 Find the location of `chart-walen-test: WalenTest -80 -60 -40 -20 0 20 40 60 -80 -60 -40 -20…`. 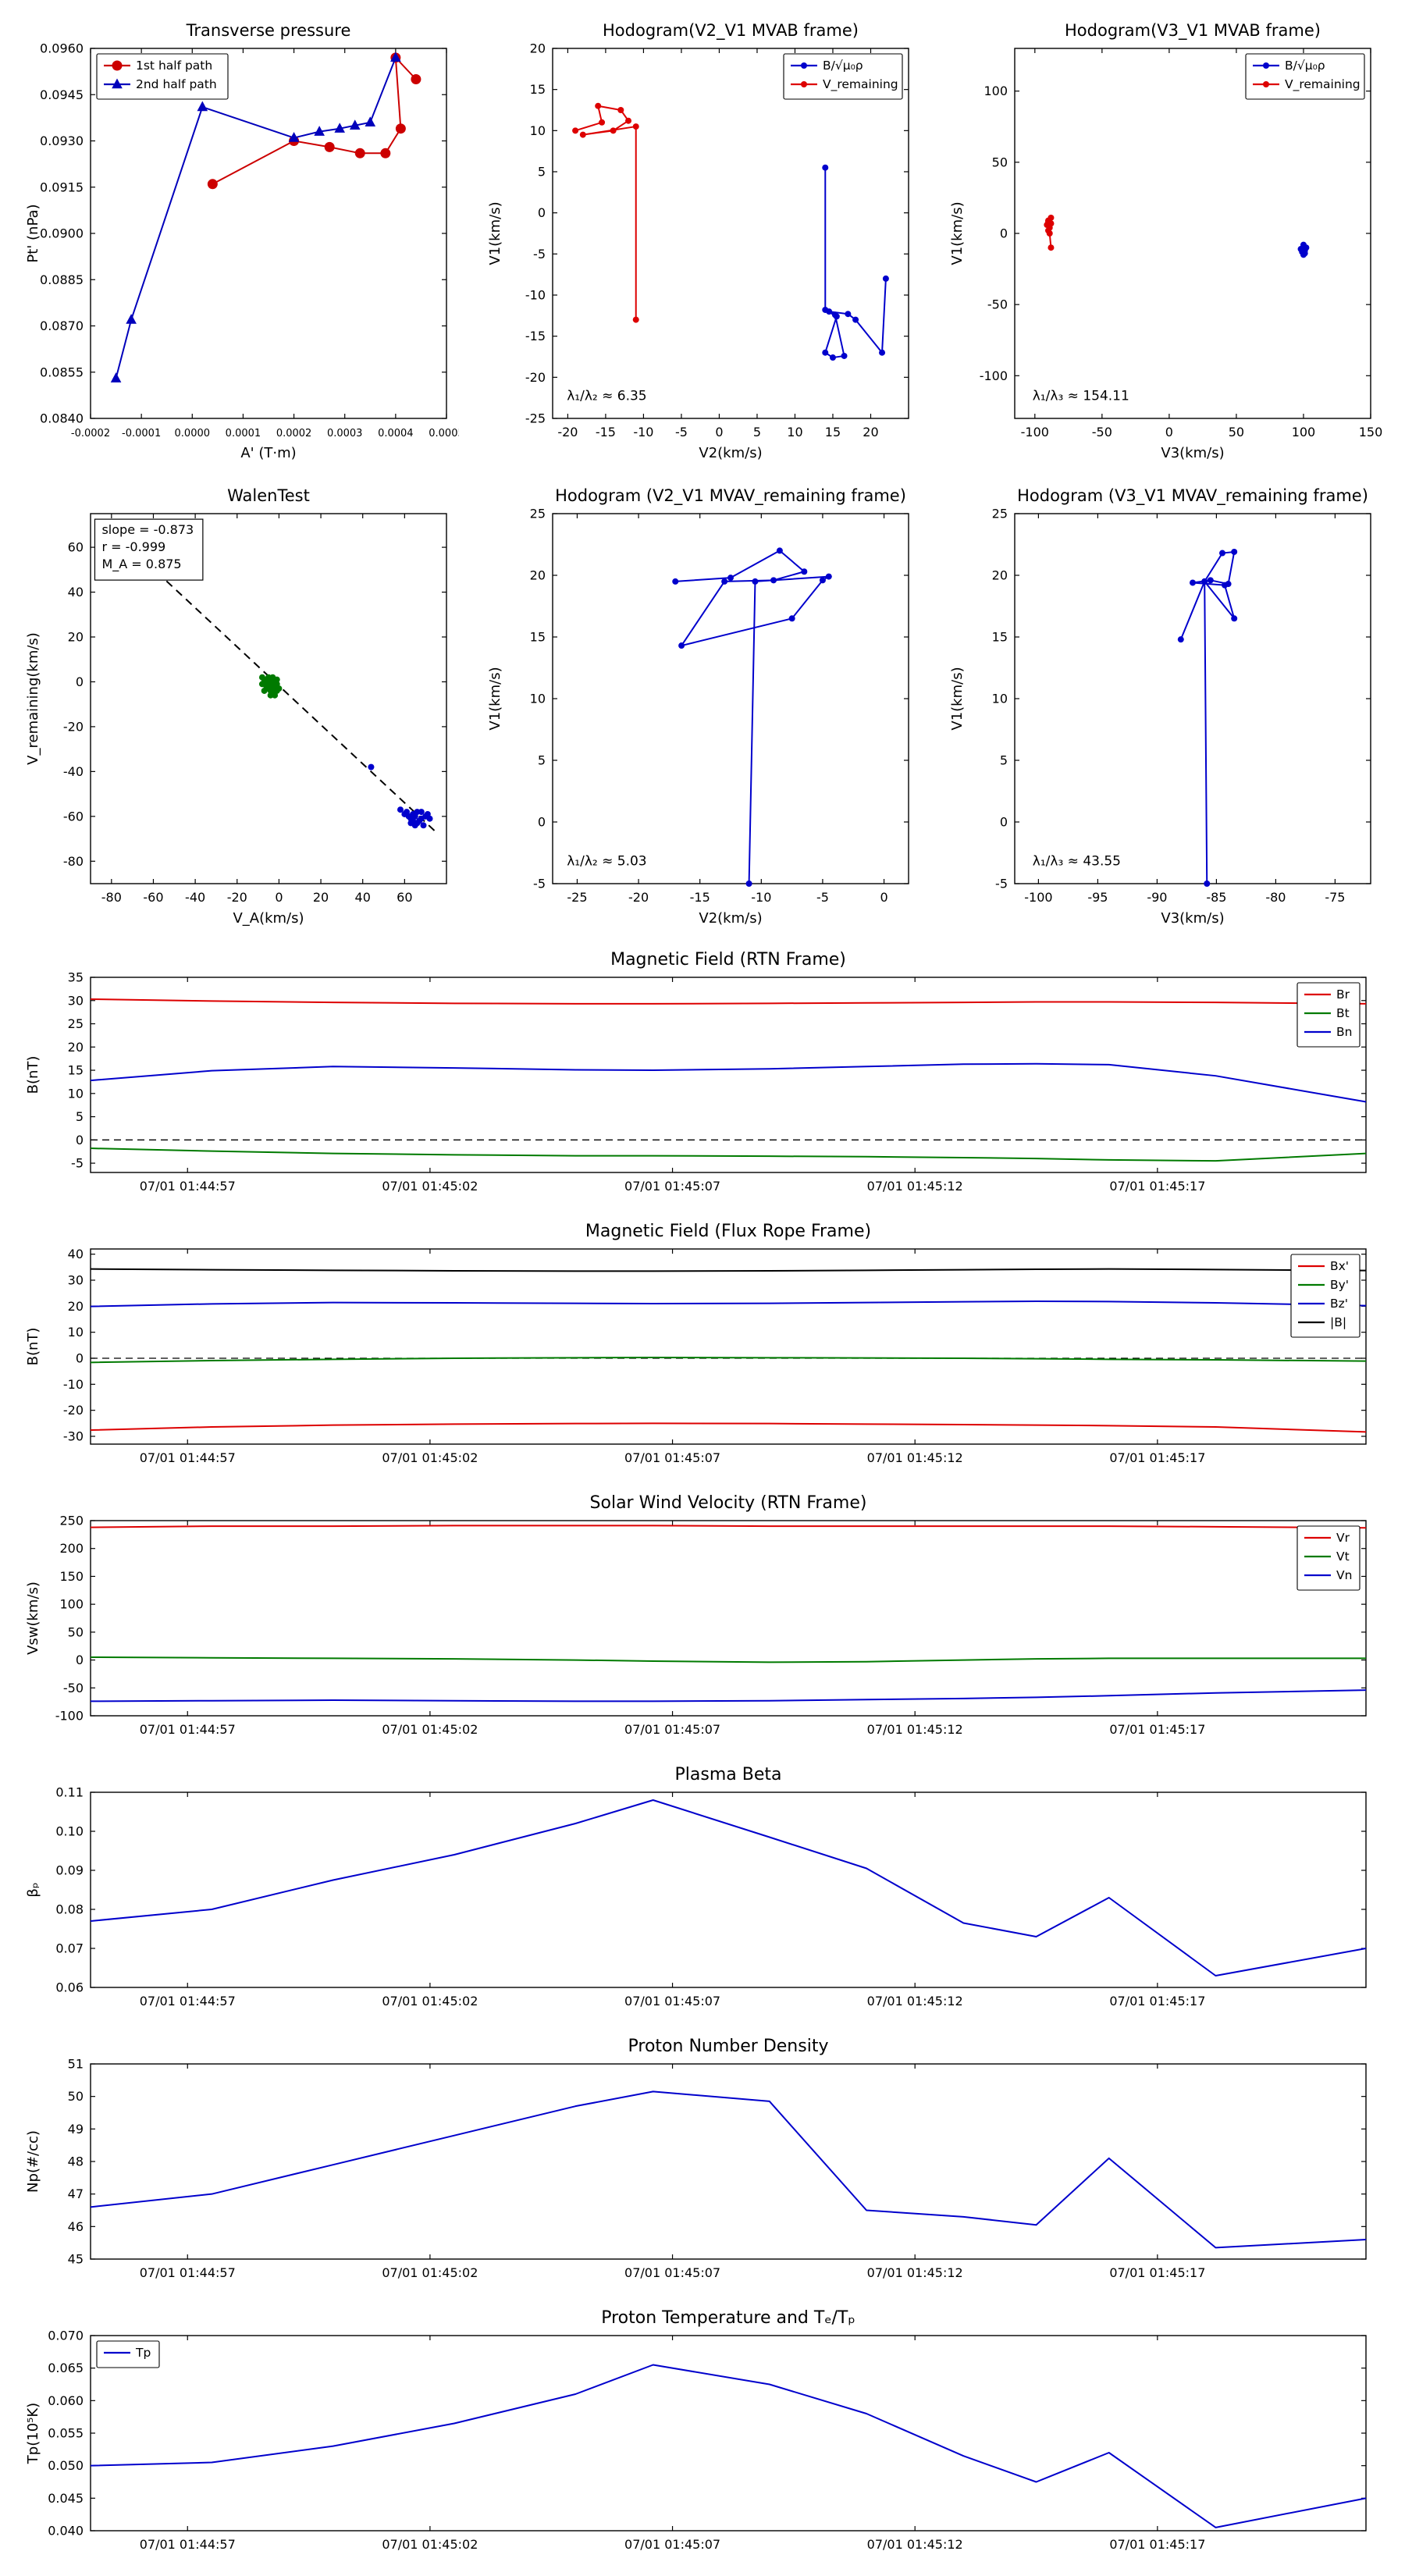

chart-walen-test: WalenTest -80 -60 -40 -20 0 20 40 60 -80 -60 -40 -20… is located at coordinates (241, 706).